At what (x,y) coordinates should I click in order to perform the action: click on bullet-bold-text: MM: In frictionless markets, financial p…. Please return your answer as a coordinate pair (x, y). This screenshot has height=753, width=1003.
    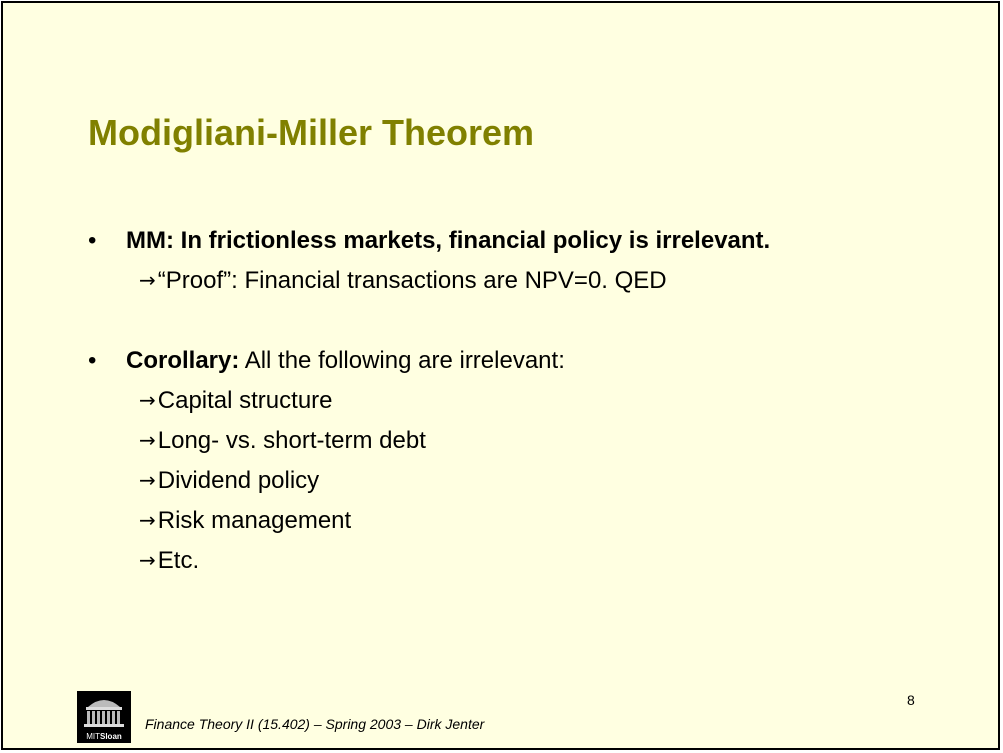
    Looking at the image, I should click on (448, 240).